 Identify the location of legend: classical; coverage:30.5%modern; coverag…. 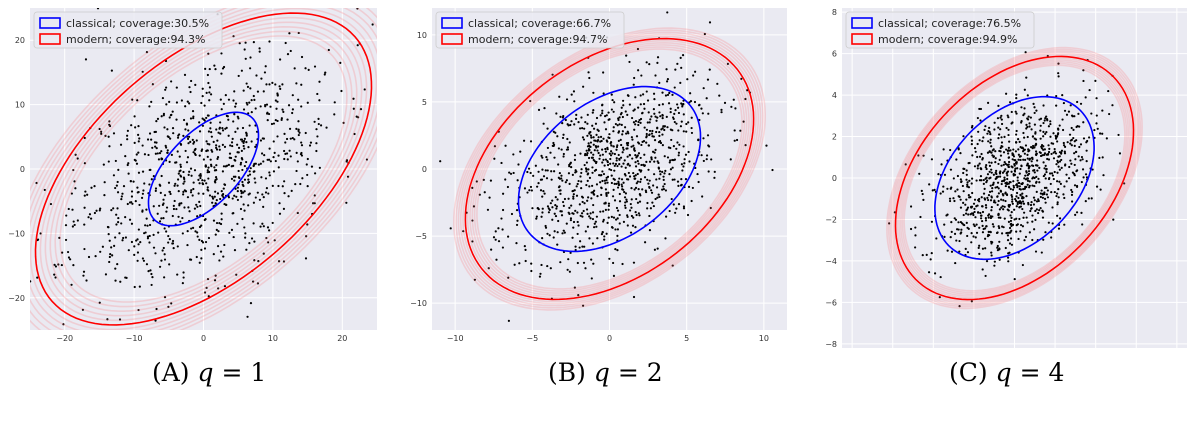
(128, 30).